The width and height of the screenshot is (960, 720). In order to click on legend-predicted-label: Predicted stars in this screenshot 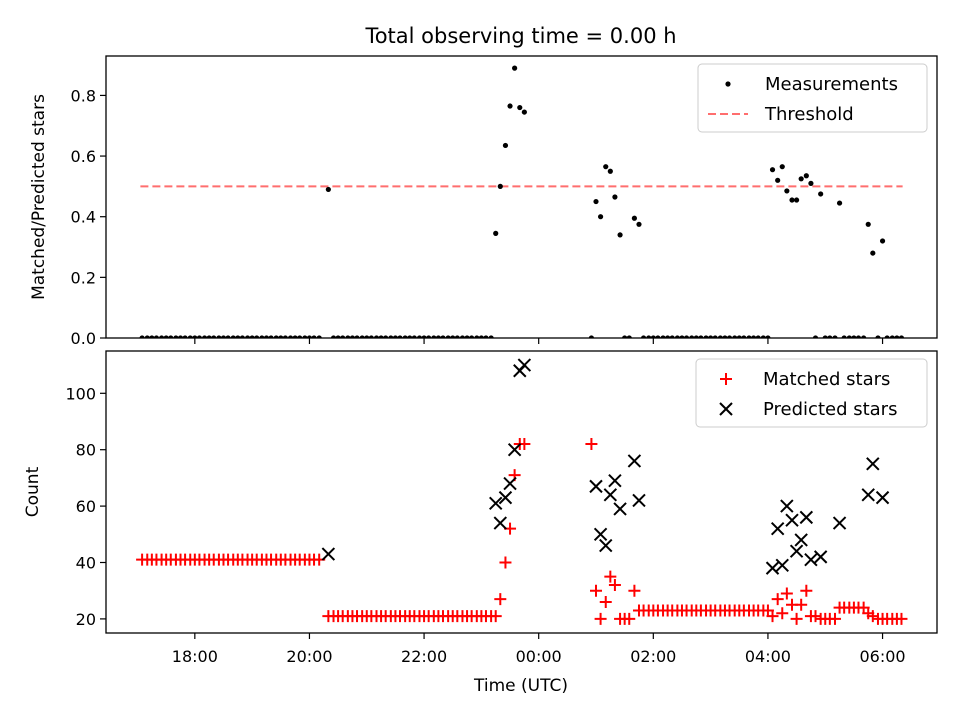, I will do `click(830, 409)`.